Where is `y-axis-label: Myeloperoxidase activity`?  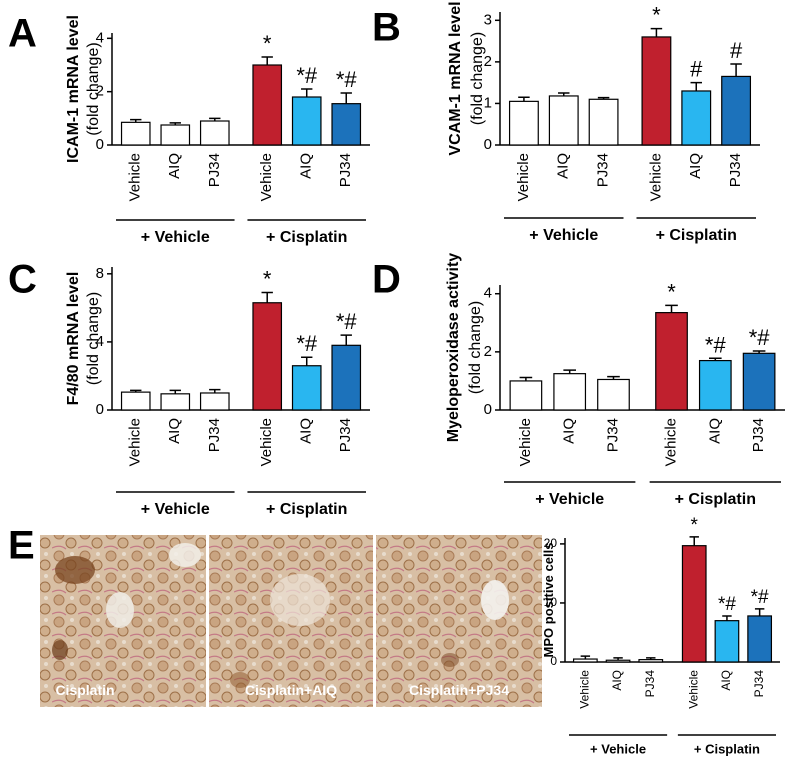
y-axis-label: Myeloperoxidase activity is located at coordinates (453, 348).